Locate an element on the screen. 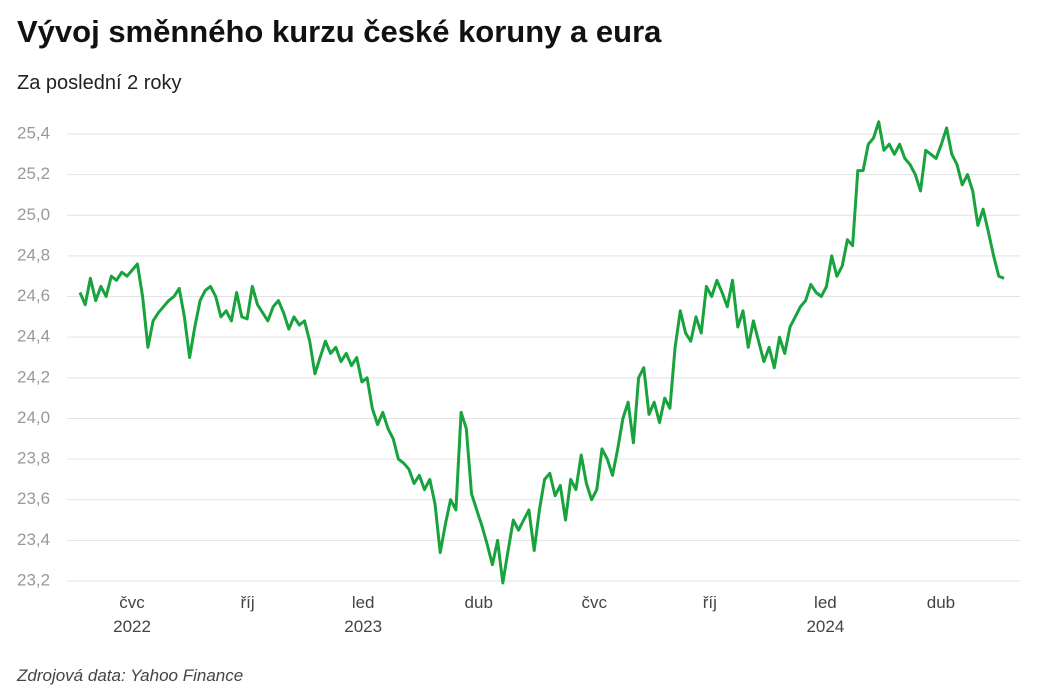  y-tick-label: 24,0 is located at coordinates (33, 417).